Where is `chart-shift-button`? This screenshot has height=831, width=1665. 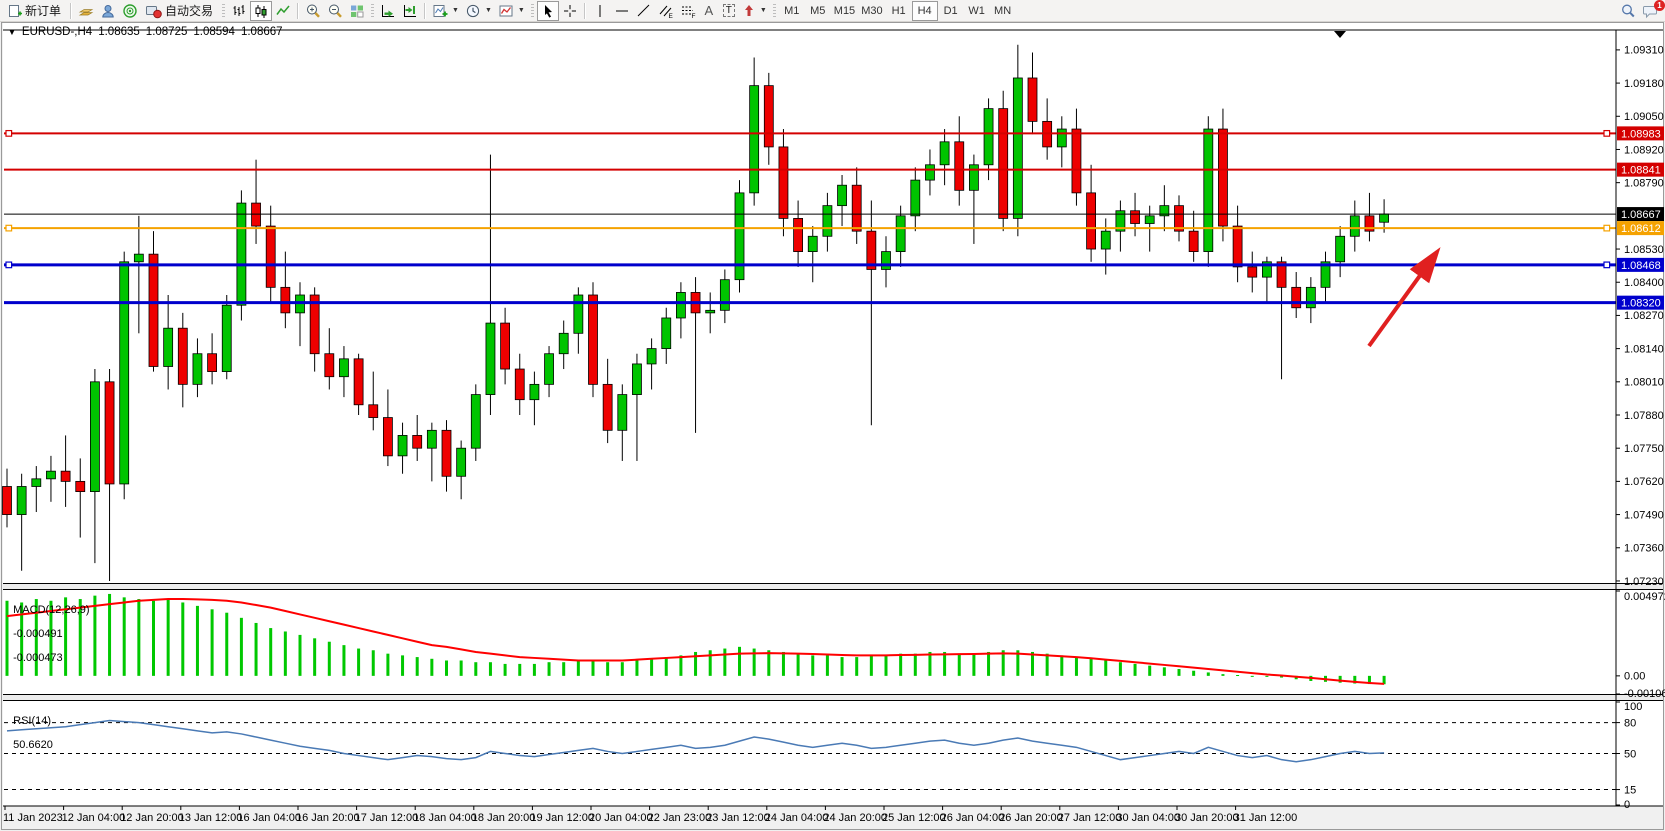
chart-shift-button is located at coordinates (410, 11).